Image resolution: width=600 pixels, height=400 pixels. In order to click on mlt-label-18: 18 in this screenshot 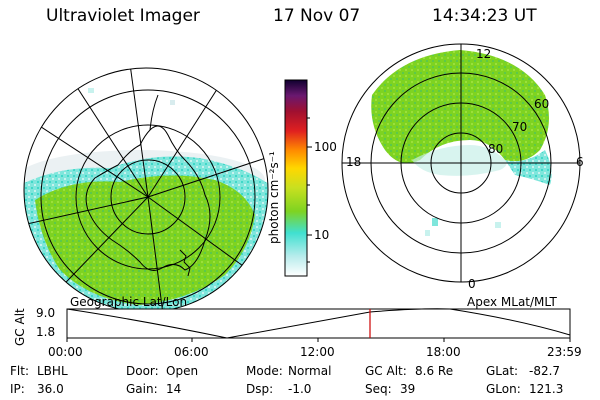, I will do `click(354, 162)`.